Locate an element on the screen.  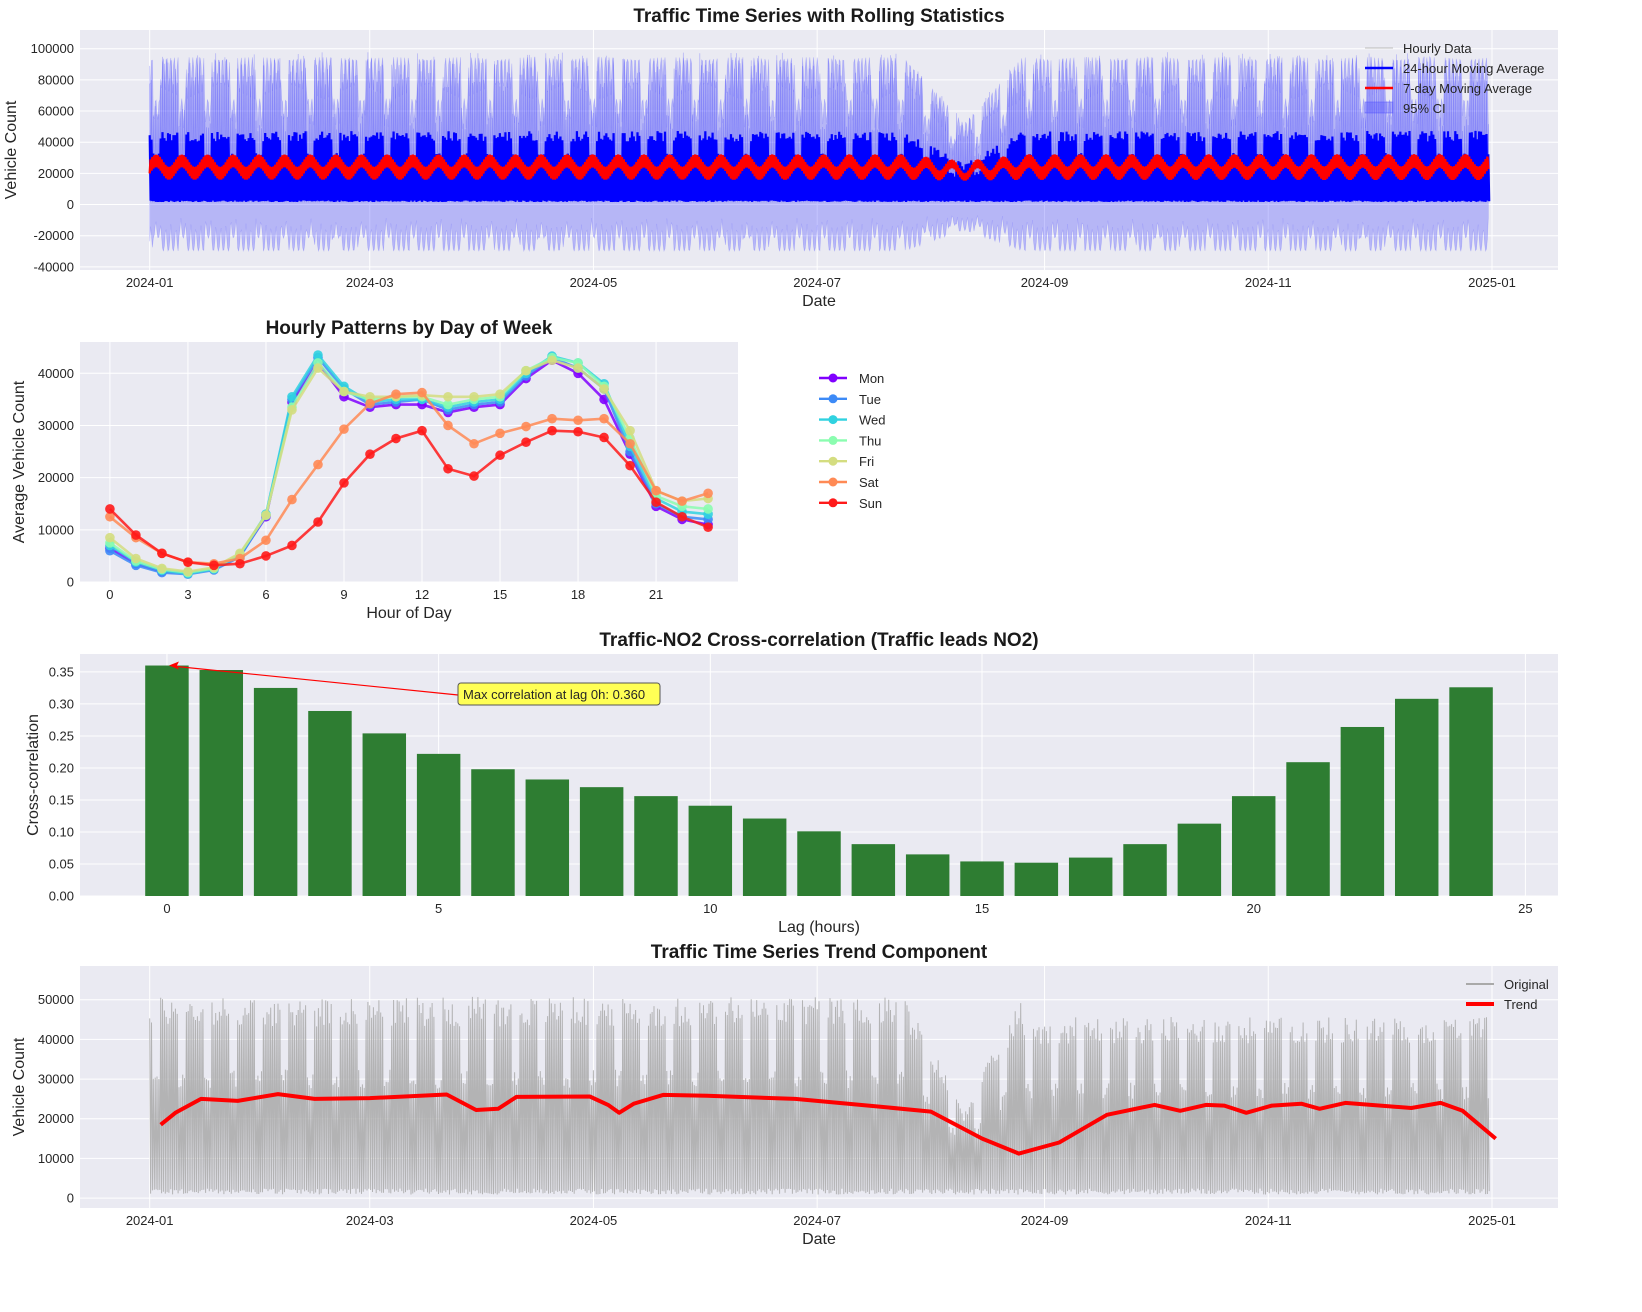
hourly-patterns-series is located at coordinates (409, 464).